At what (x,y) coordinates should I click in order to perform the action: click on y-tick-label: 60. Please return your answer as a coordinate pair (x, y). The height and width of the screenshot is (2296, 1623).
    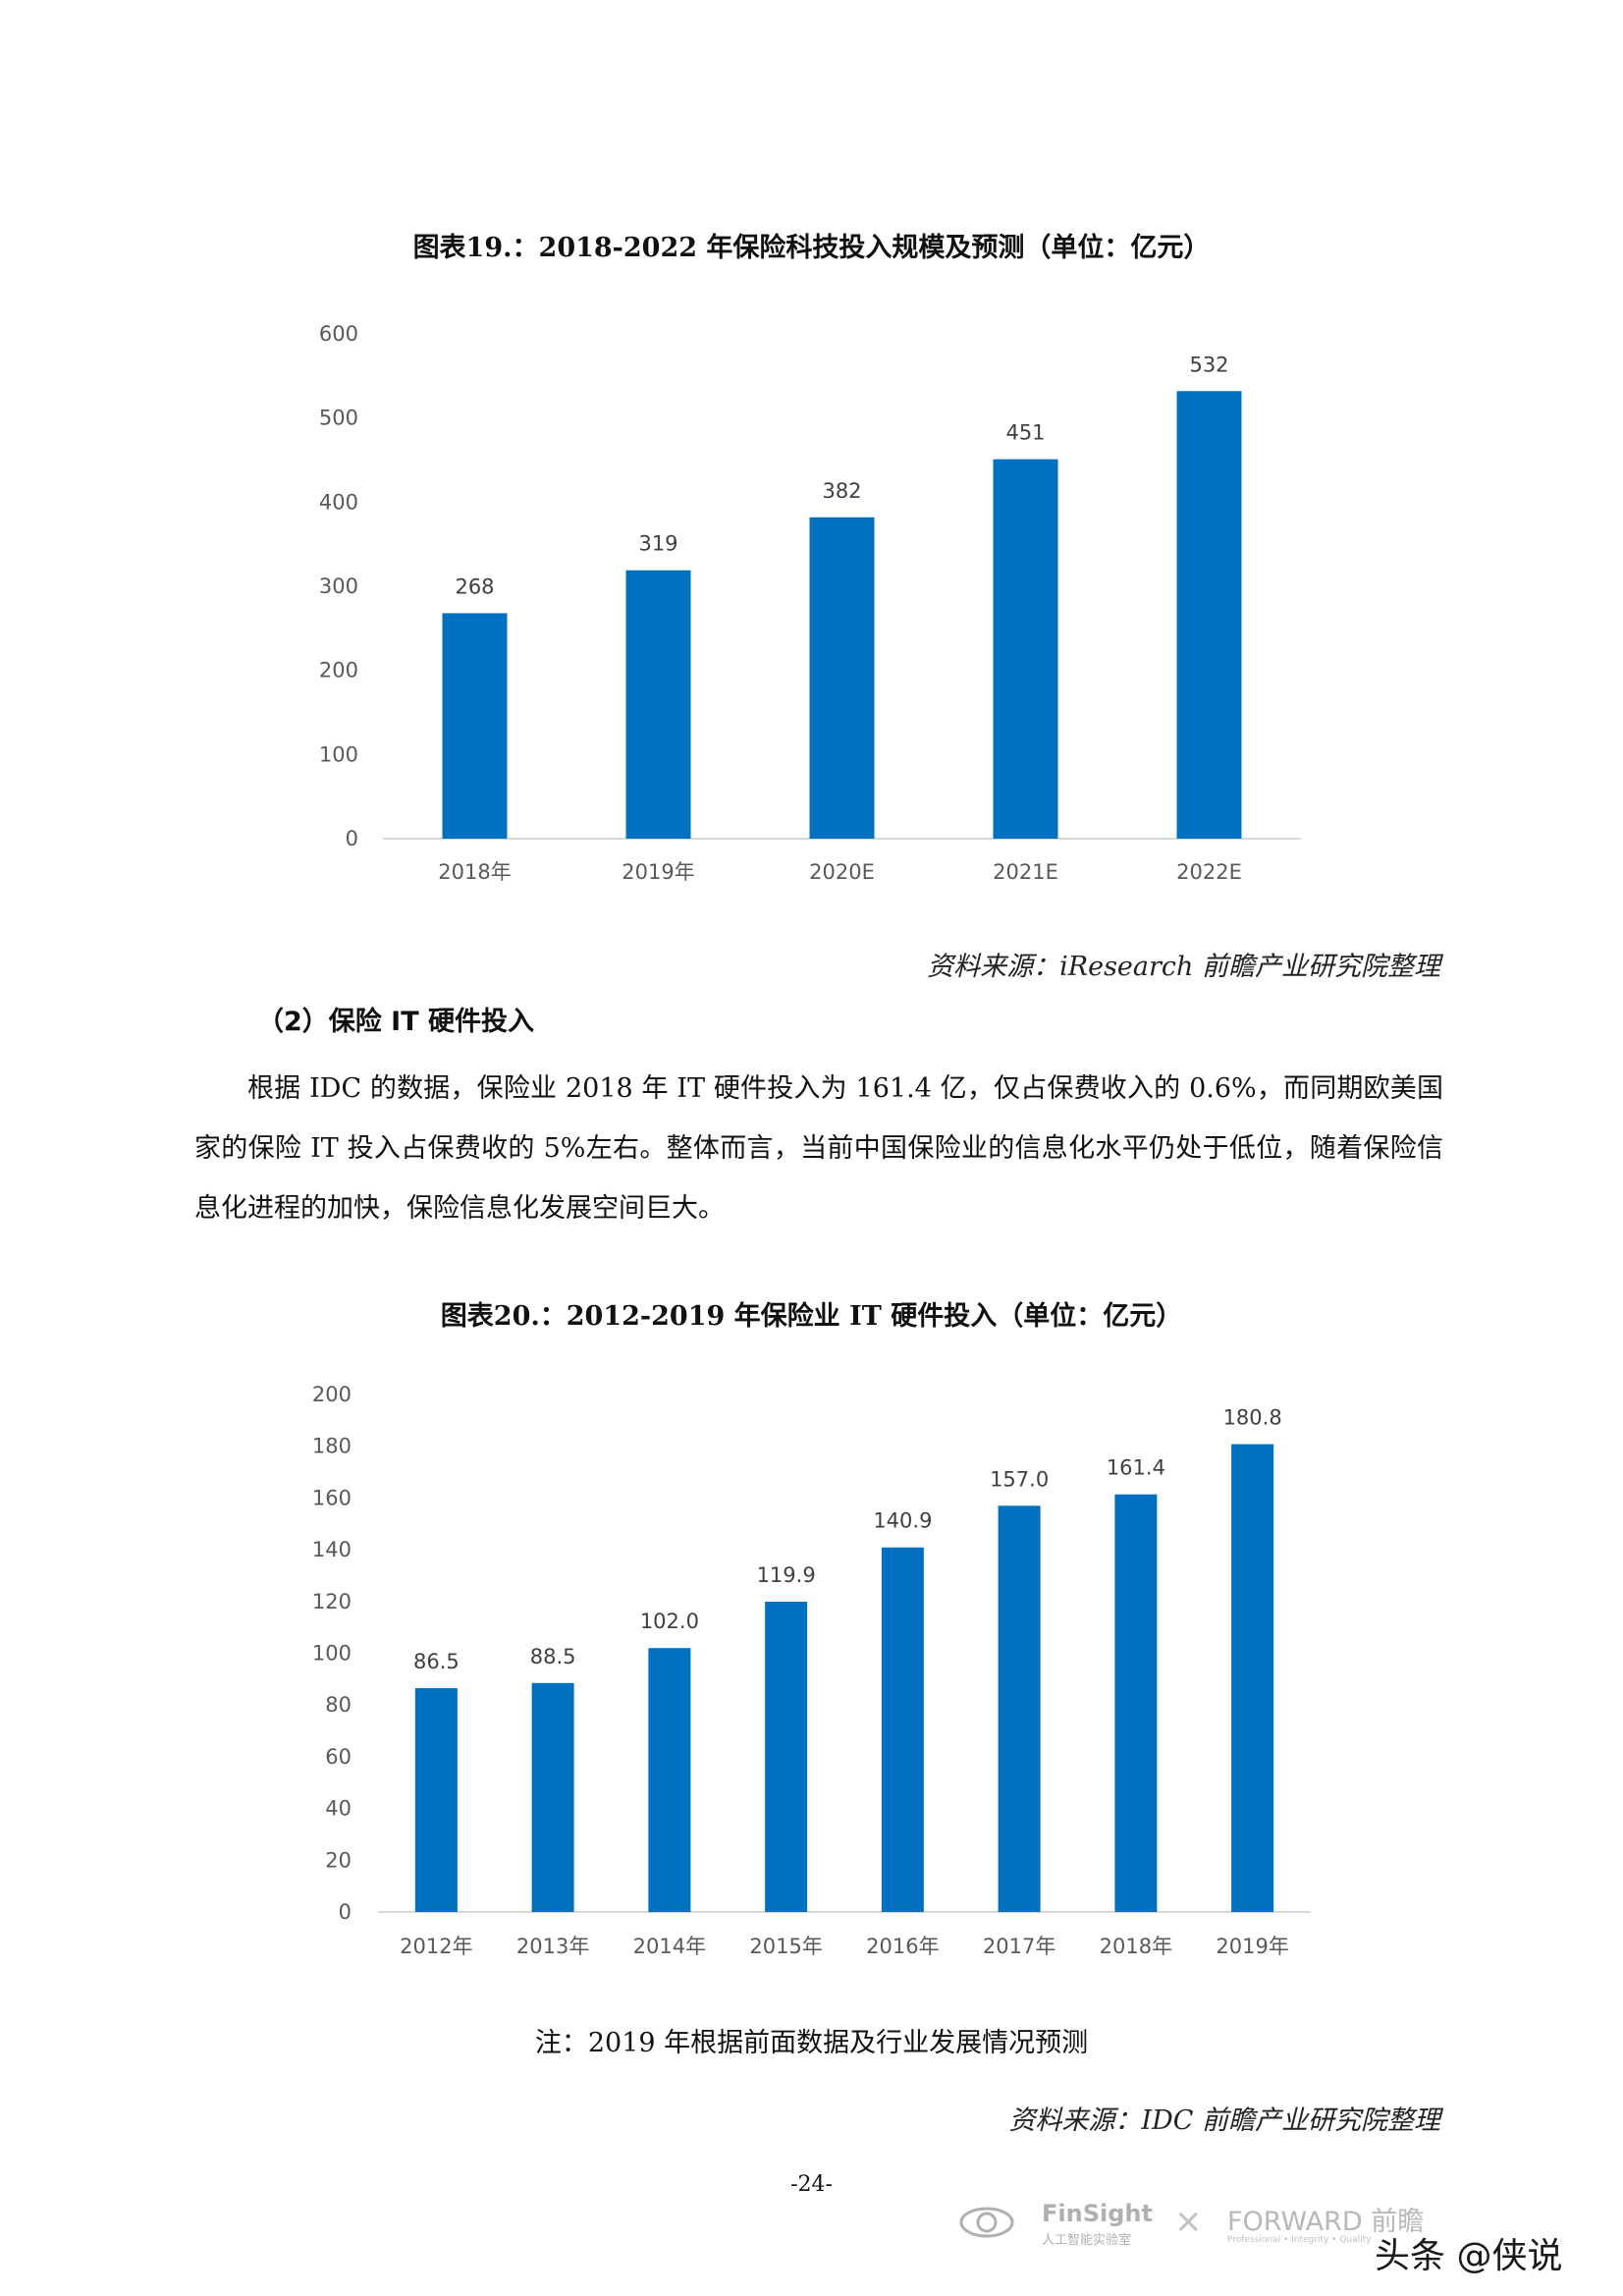
    Looking at the image, I should click on (338, 1757).